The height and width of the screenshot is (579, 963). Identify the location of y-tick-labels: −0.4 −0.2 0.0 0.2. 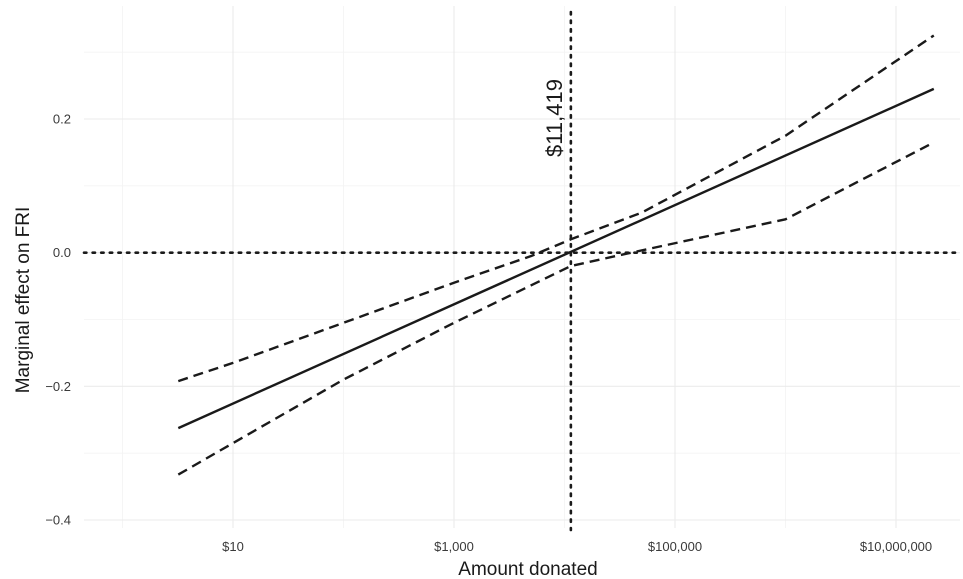
(58, 320).